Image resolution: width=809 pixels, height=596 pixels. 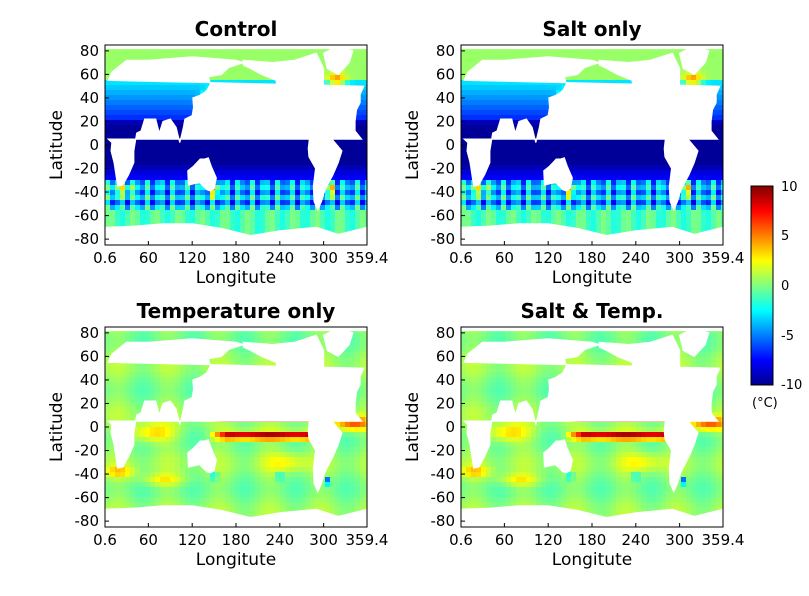 I want to click on panel-title: Temperature only, so click(x=236, y=311).